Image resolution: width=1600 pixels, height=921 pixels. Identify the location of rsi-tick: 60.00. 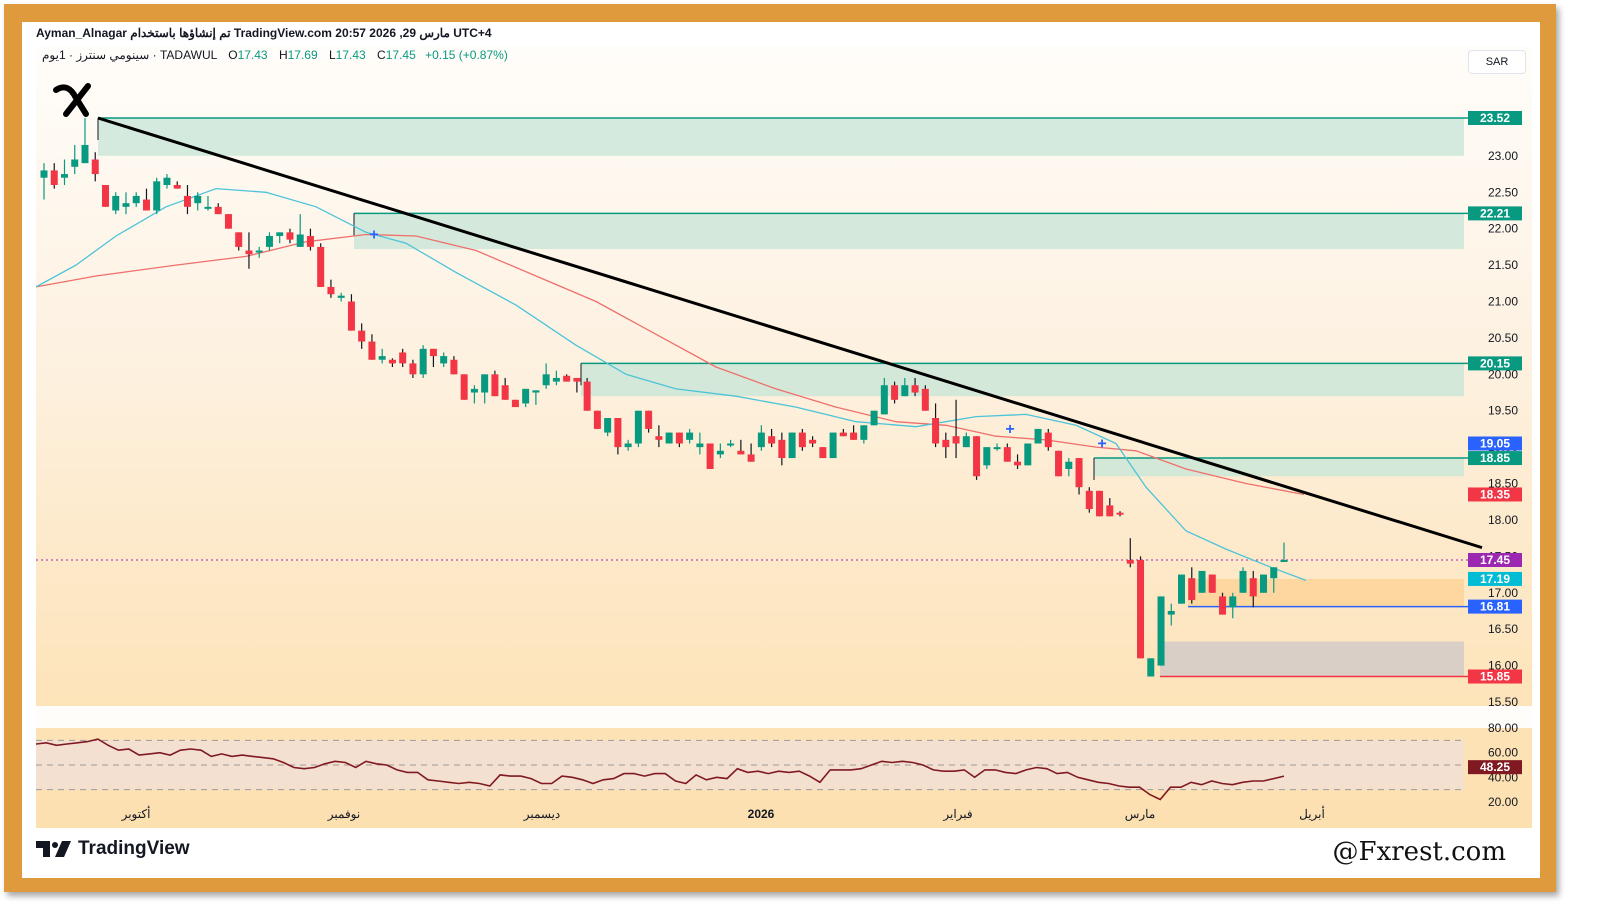
(1503, 753).